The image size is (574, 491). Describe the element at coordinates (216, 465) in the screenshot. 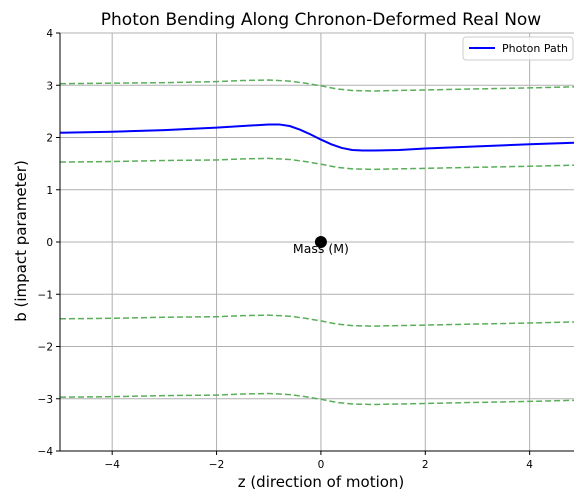

I see `x-tick-label: −2` at that location.